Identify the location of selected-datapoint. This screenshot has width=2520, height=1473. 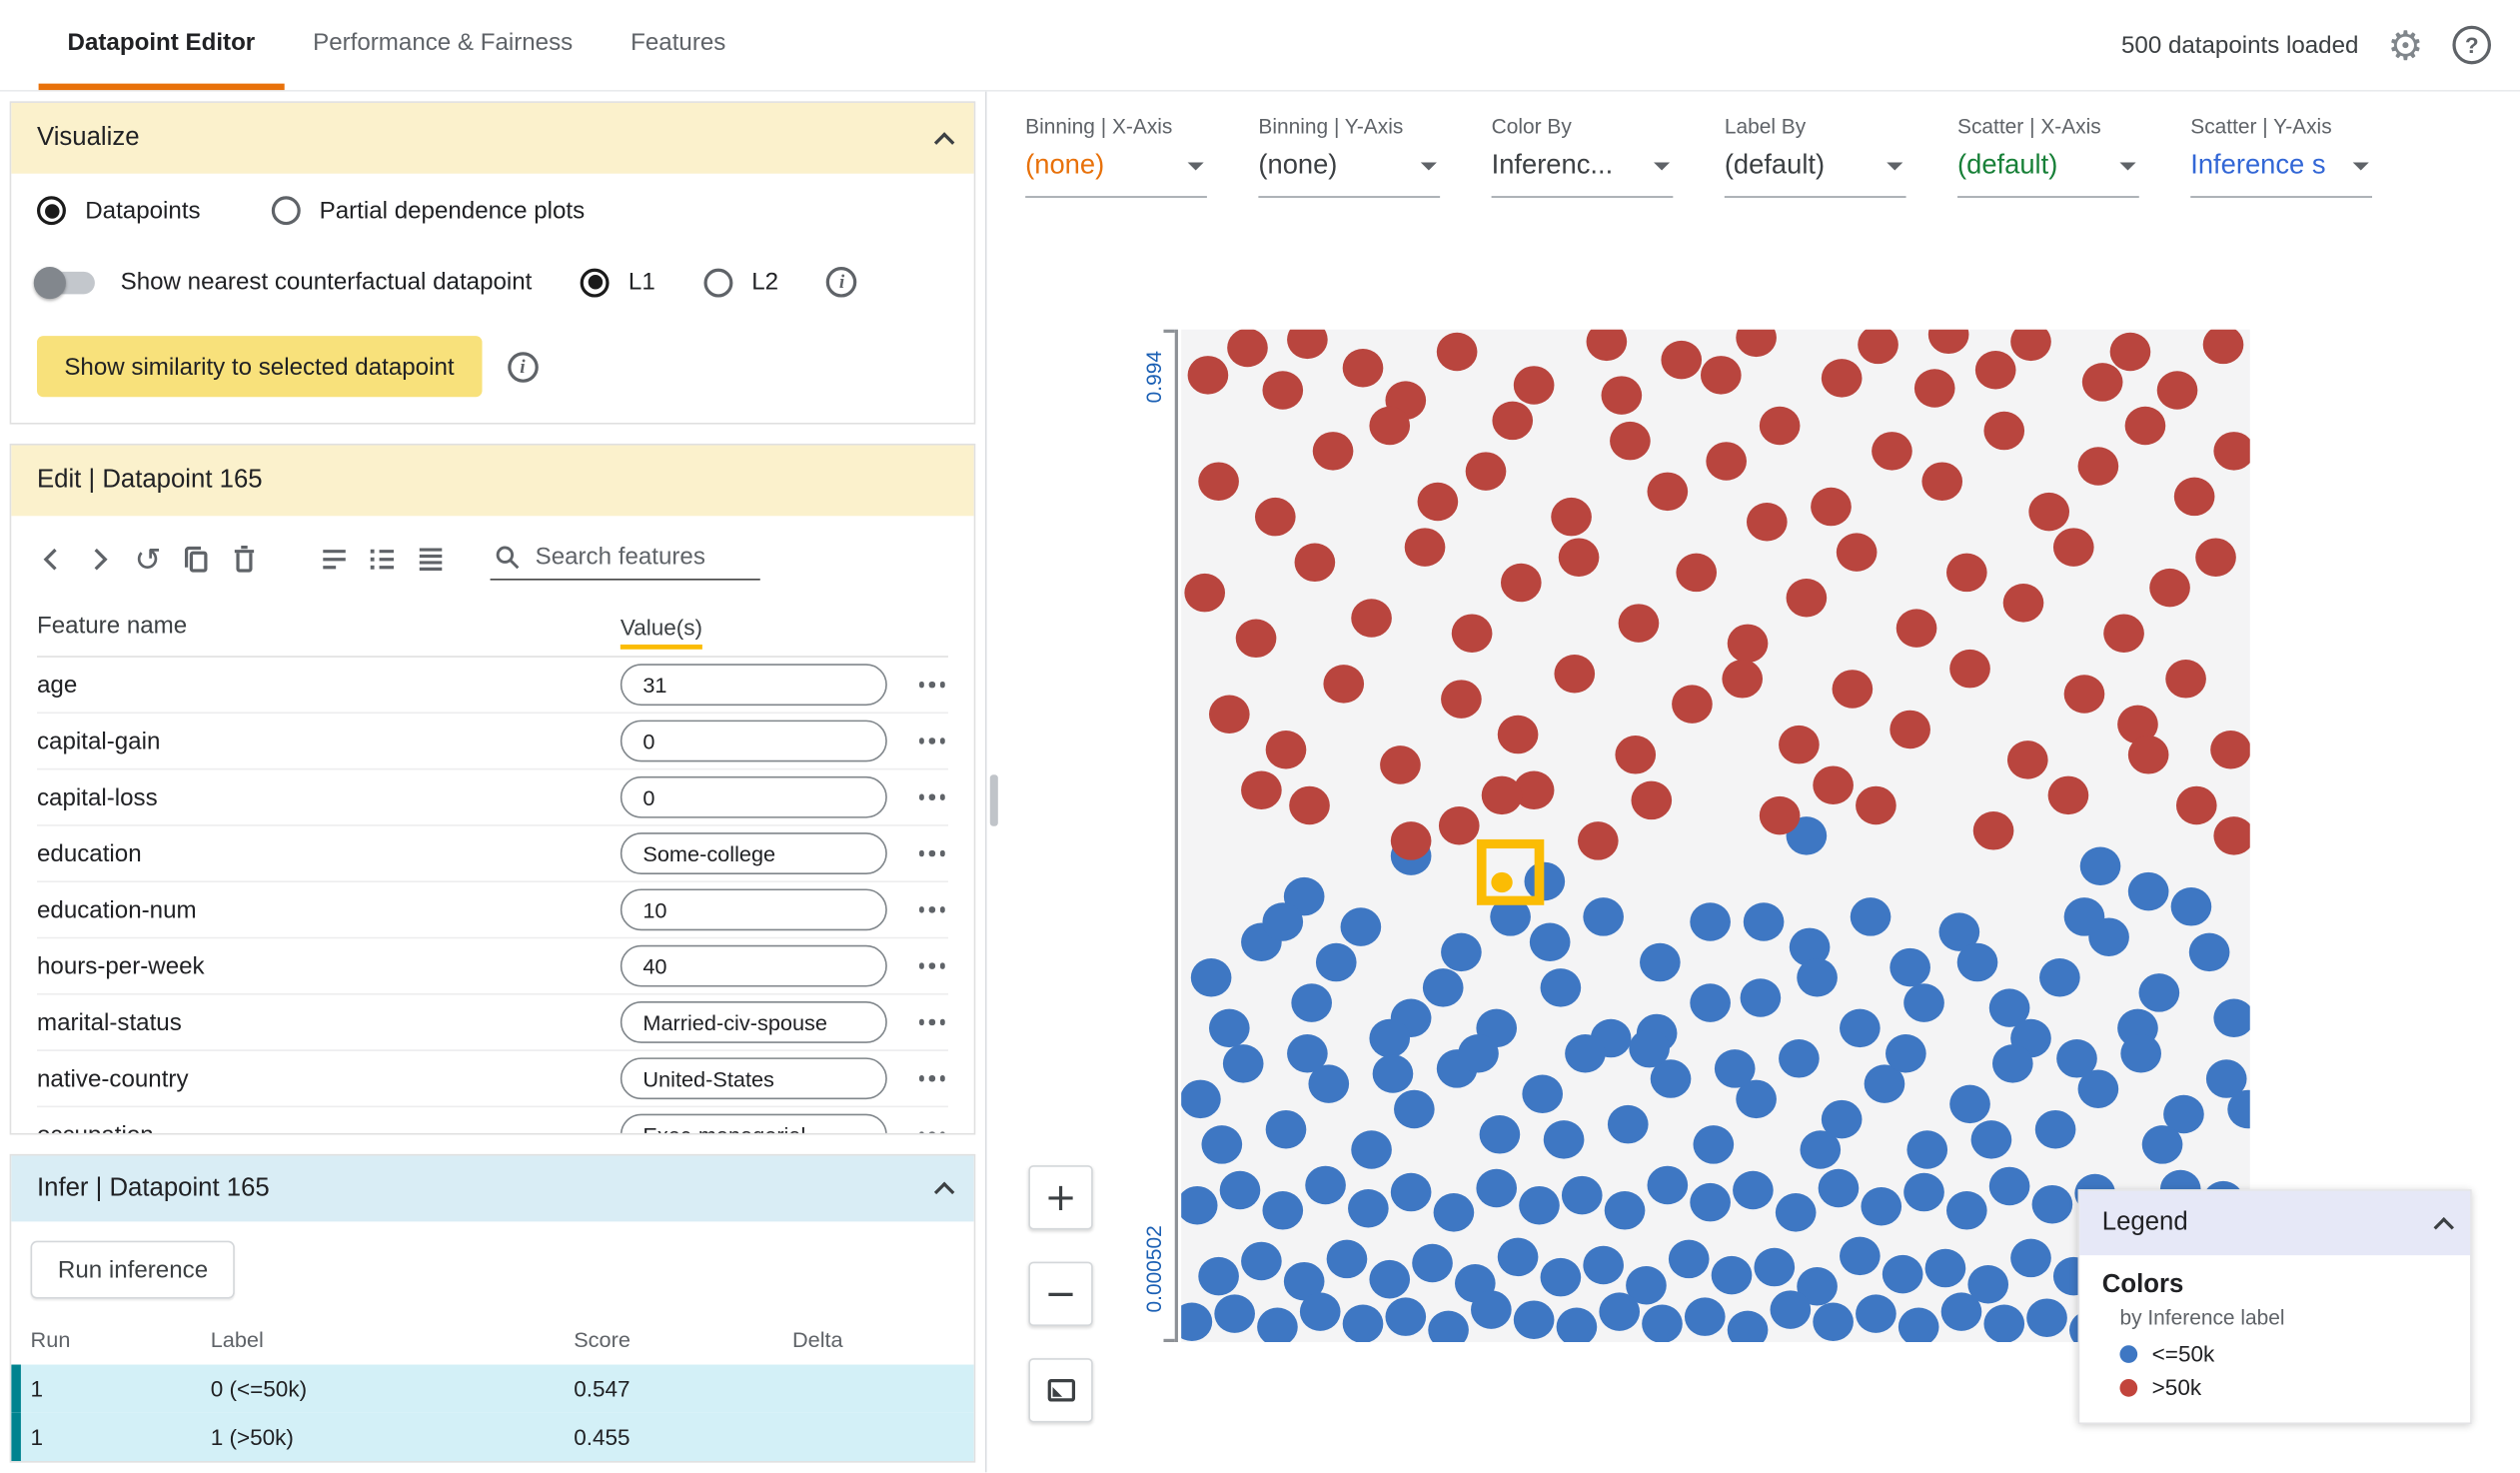
(1502, 882).